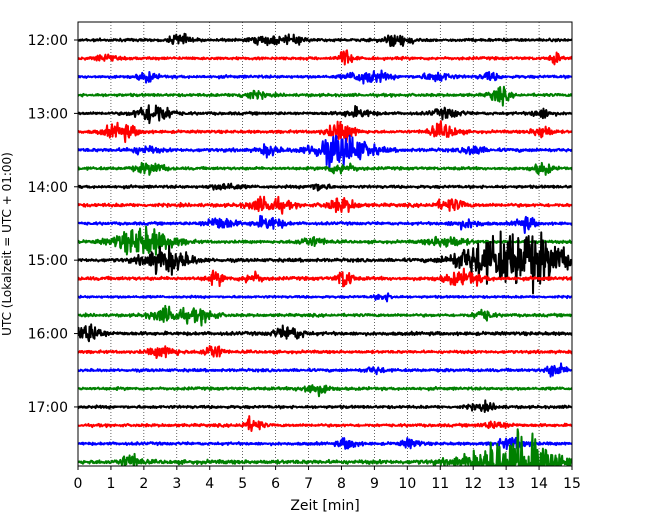 The image size is (650, 520). I want to click on x-tick-label: 13, so click(506, 484).